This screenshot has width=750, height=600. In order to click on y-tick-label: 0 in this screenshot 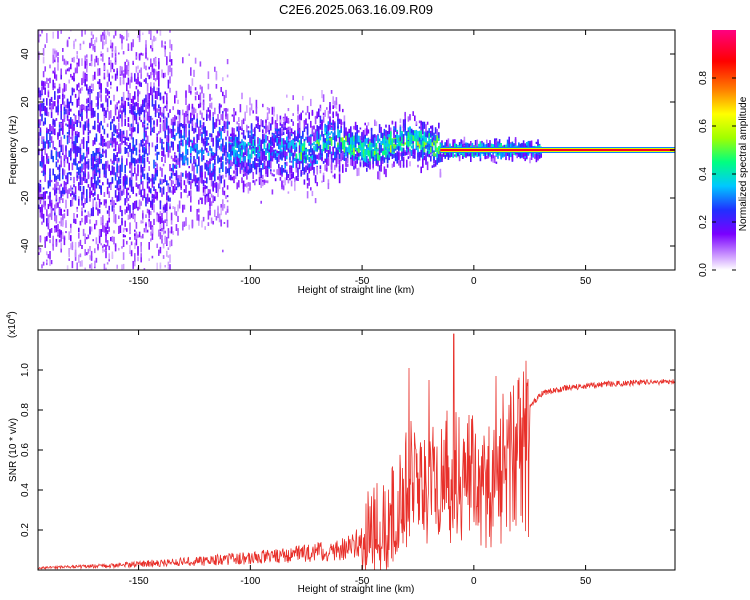, I will do `click(25, 150)`.